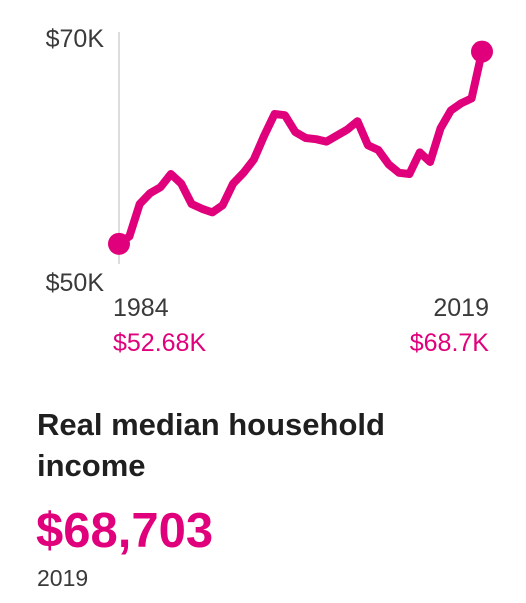  What do you see at coordinates (450, 343) in the screenshot?
I see `end-value-label: $68.7K` at bounding box center [450, 343].